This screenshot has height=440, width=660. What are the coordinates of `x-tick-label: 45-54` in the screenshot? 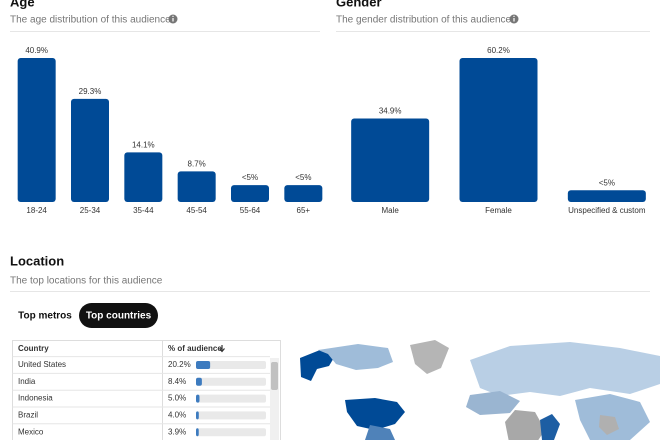 It's located at (196, 210).